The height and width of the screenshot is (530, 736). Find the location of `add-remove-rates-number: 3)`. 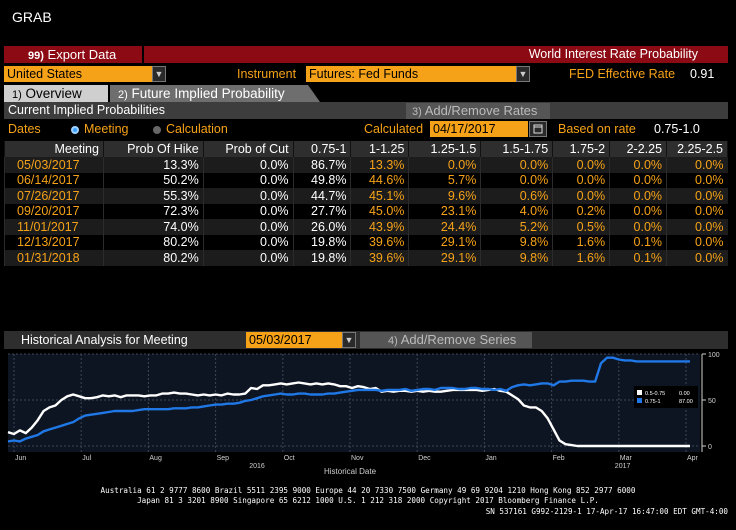

add-remove-rates-number: 3) is located at coordinates (417, 112).